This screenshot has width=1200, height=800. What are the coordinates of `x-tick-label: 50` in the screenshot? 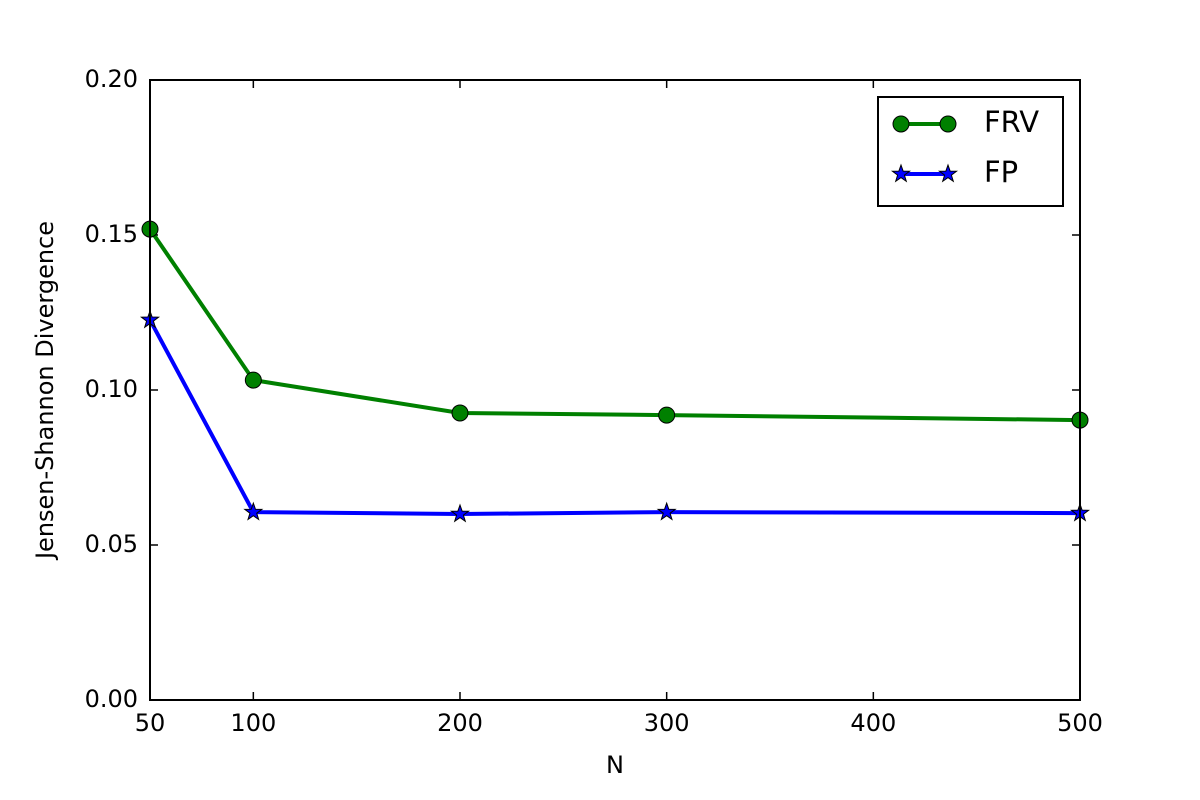 It's located at (150, 723).